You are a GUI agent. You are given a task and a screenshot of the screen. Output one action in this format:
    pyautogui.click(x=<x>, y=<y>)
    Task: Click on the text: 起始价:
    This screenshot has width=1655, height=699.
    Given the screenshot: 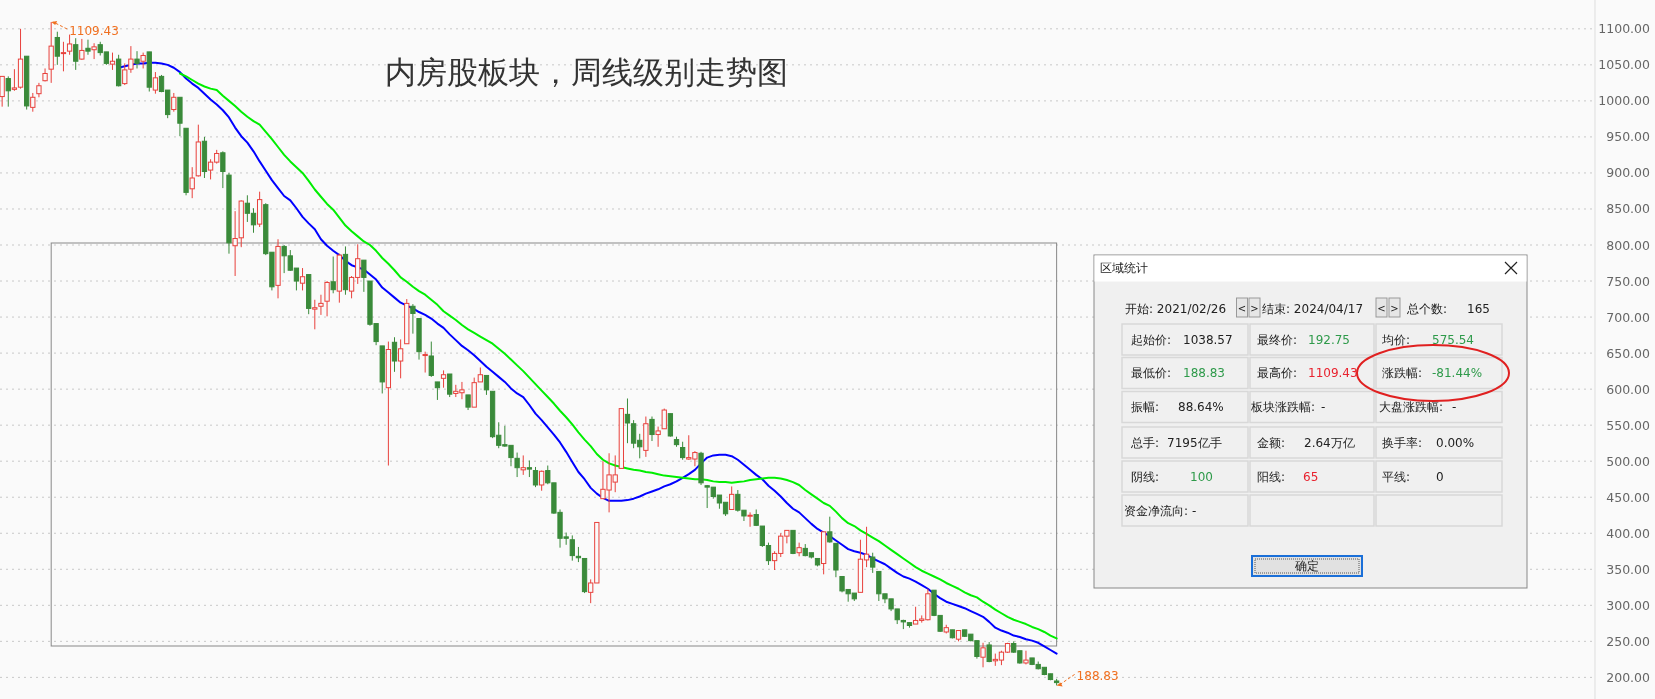 What is the action you would take?
    pyautogui.click(x=1151, y=339)
    